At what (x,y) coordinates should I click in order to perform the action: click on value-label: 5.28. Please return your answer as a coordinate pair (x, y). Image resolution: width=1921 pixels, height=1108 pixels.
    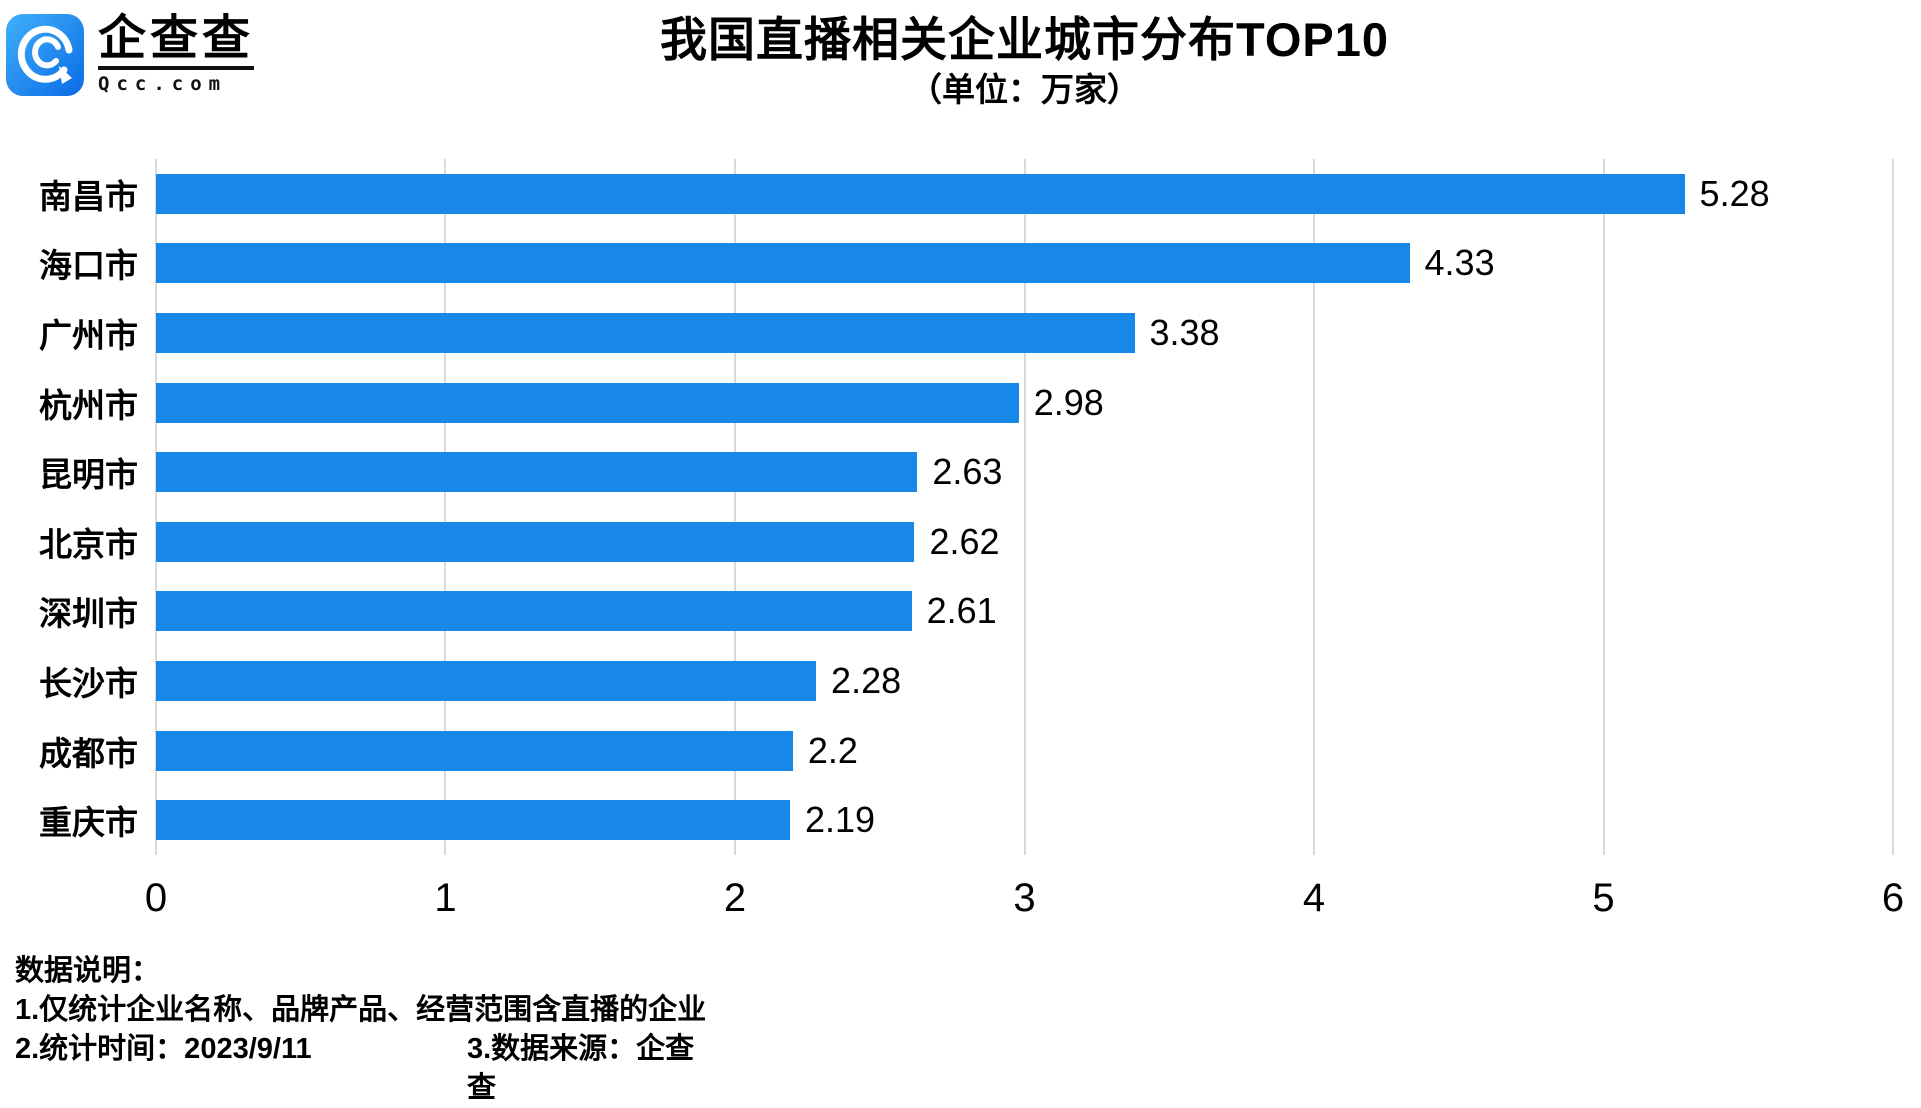
    Looking at the image, I should click on (1734, 193).